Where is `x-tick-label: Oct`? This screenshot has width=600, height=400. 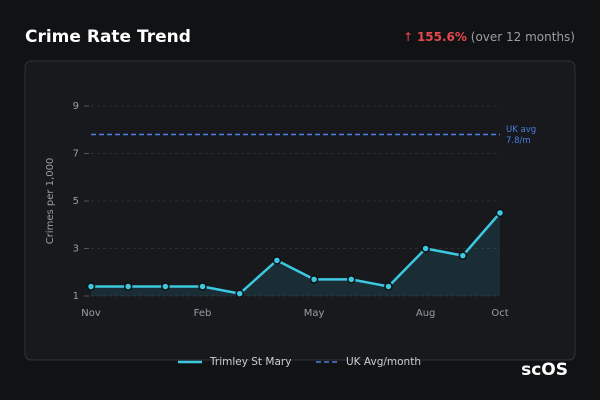
x-tick-label: Oct is located at coordinates (499, 313).